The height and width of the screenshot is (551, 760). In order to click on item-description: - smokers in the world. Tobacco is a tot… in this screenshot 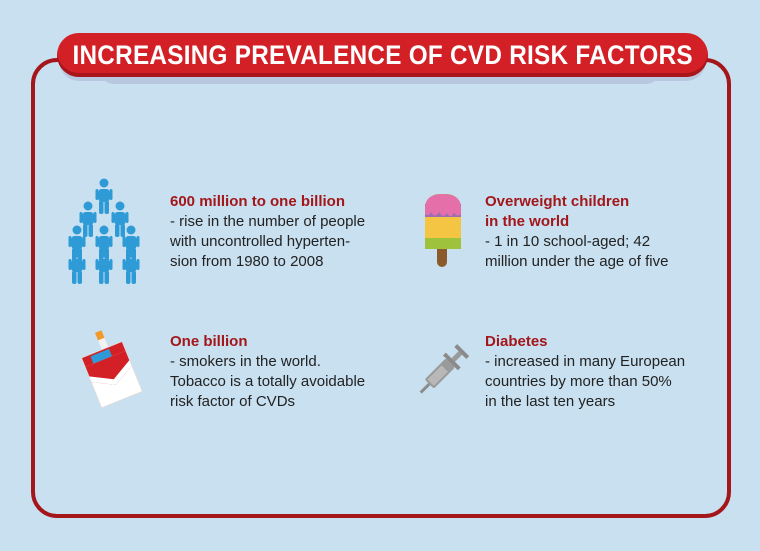, I will do `click(268, 381)`.